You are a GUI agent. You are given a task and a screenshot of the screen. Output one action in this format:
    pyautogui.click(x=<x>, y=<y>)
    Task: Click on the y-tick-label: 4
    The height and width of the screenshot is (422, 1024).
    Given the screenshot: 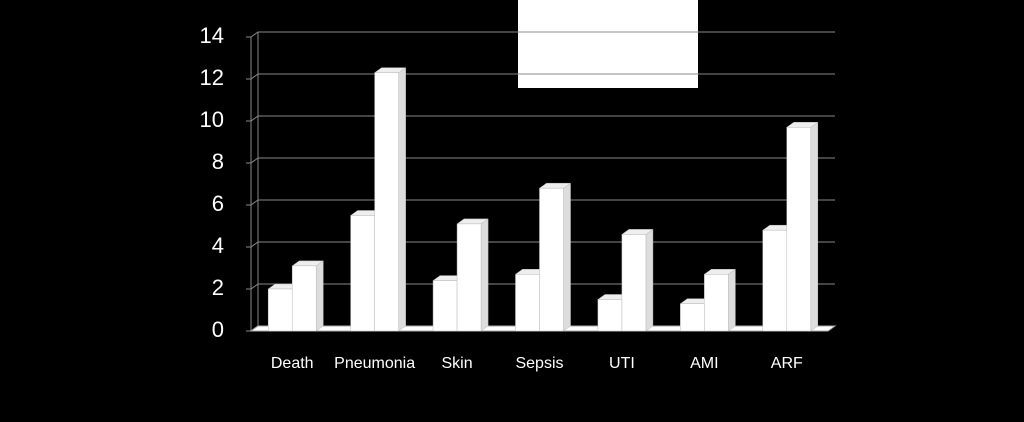 What is the action you would take?
    pyautogui.click(x=218, y=245)
    